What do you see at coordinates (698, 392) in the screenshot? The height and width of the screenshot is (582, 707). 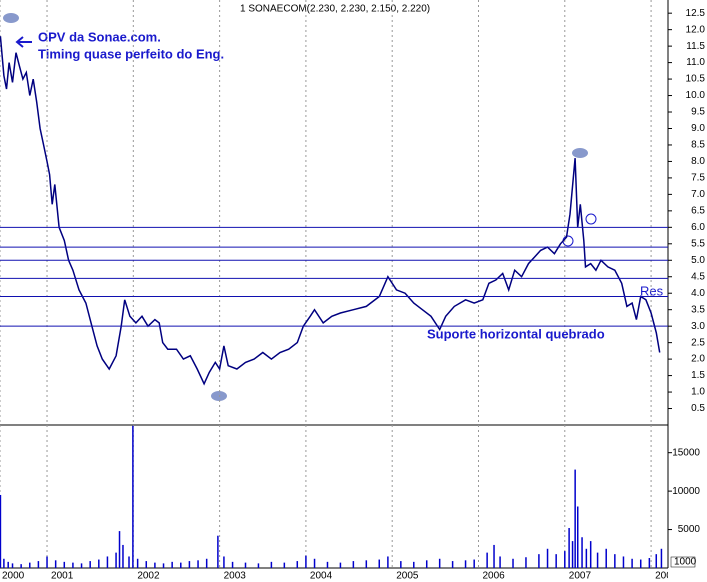 I see `y-tick-label: 1.0` at bounding box center [698, 392].